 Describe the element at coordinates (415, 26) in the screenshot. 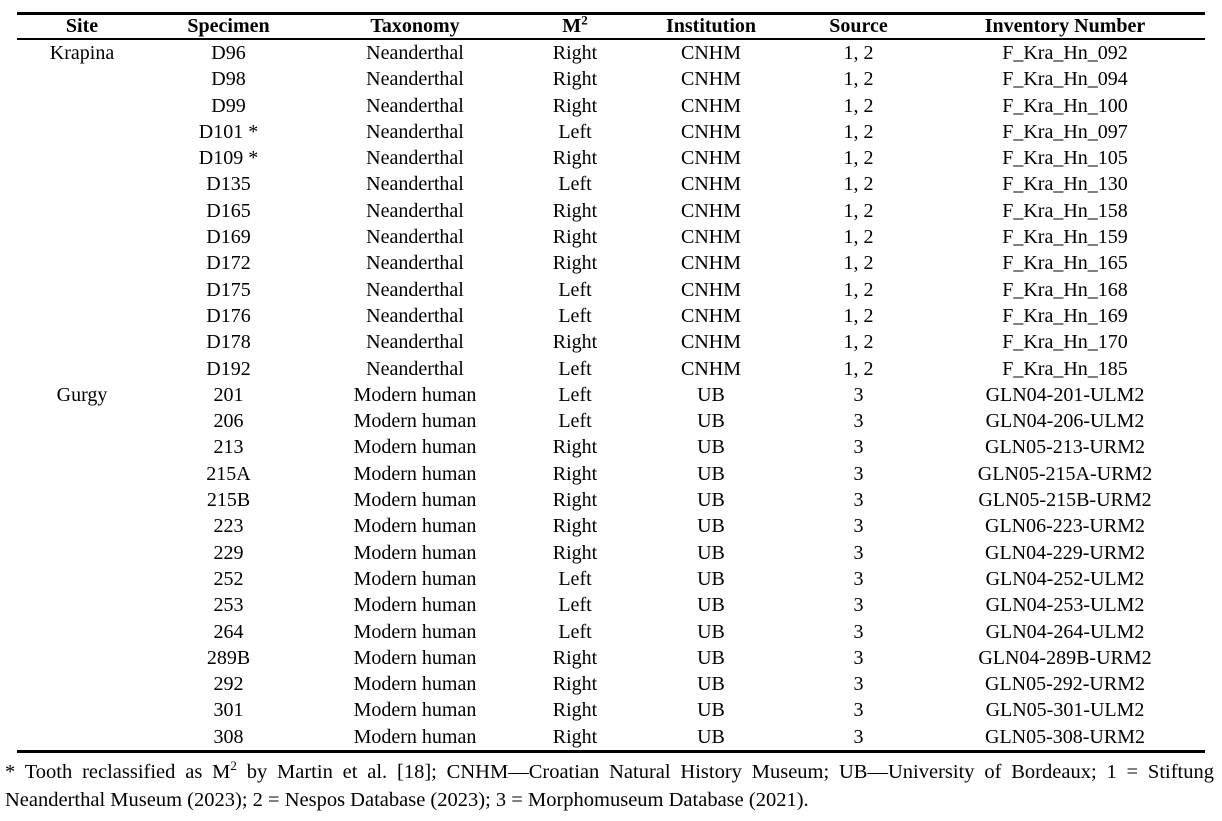

I see `header-taxonomy: Taxonomy` at that location.